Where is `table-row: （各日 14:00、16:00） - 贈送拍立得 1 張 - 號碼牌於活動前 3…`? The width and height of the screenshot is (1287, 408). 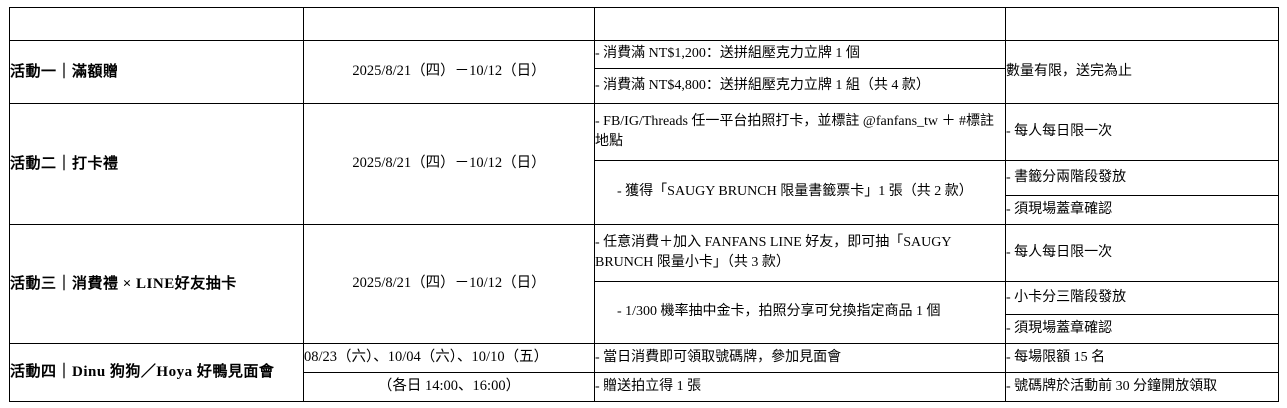
table-row: （各日 14:00、16:00） - 贈送拍立得 1 張 - 號碼牌於活動前 3… is located at coordinates (644, 387).